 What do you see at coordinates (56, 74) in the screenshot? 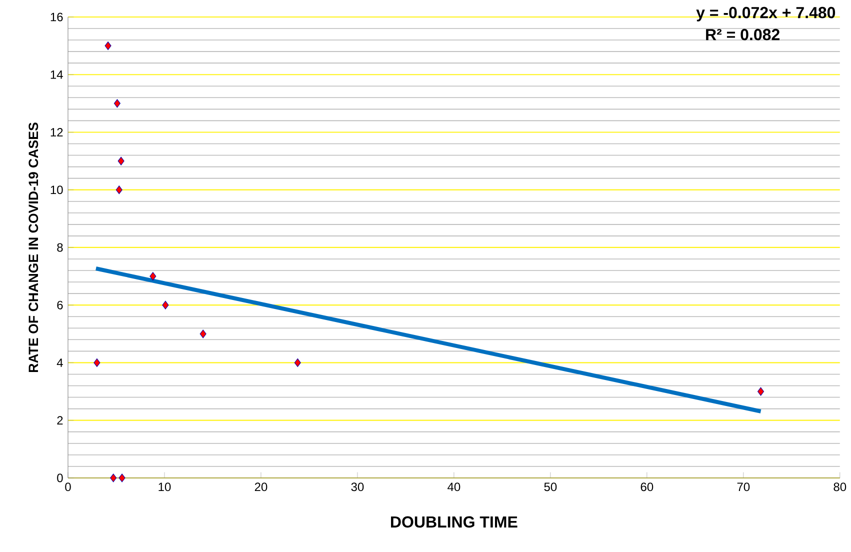
I see `y-tick-label: 14` at bounding box center [56, 74].